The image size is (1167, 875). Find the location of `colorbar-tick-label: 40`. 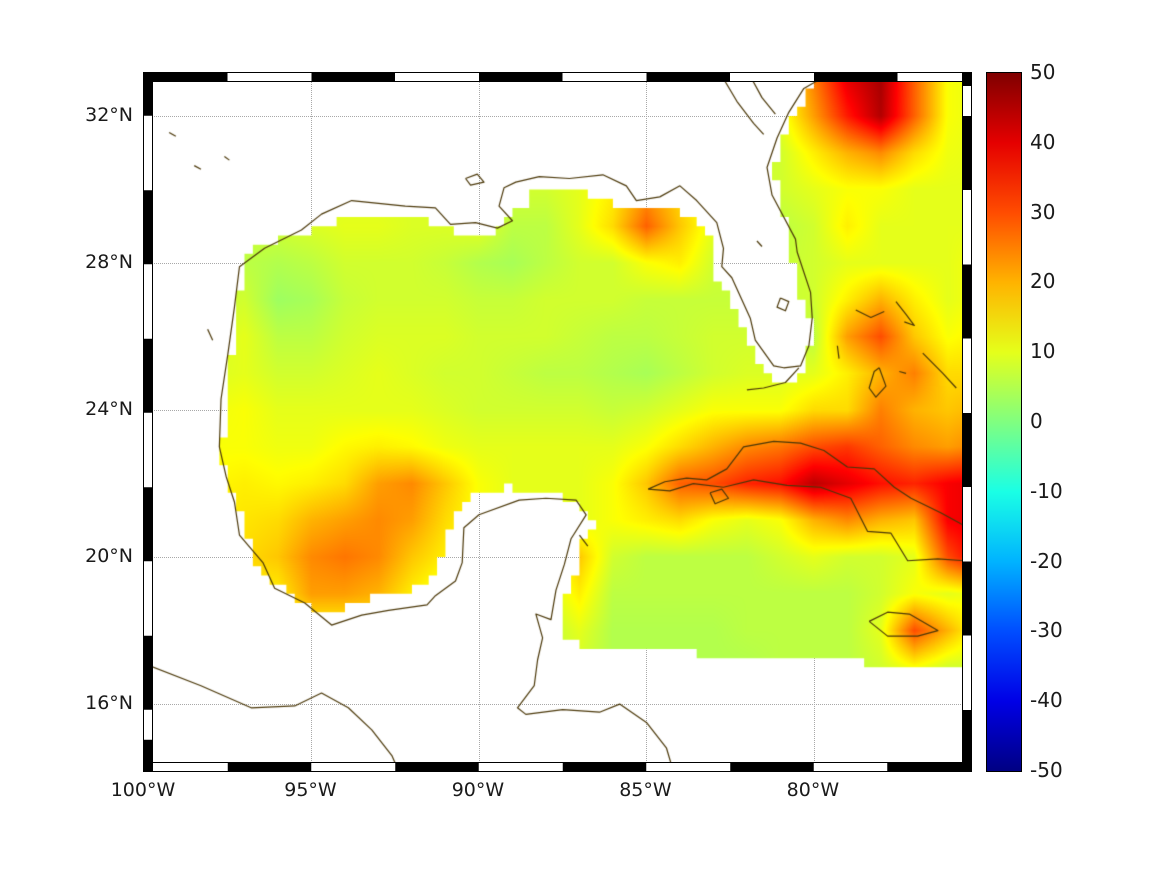

colorbar-tick-label: 40 is located at coordinates (1043, 141).